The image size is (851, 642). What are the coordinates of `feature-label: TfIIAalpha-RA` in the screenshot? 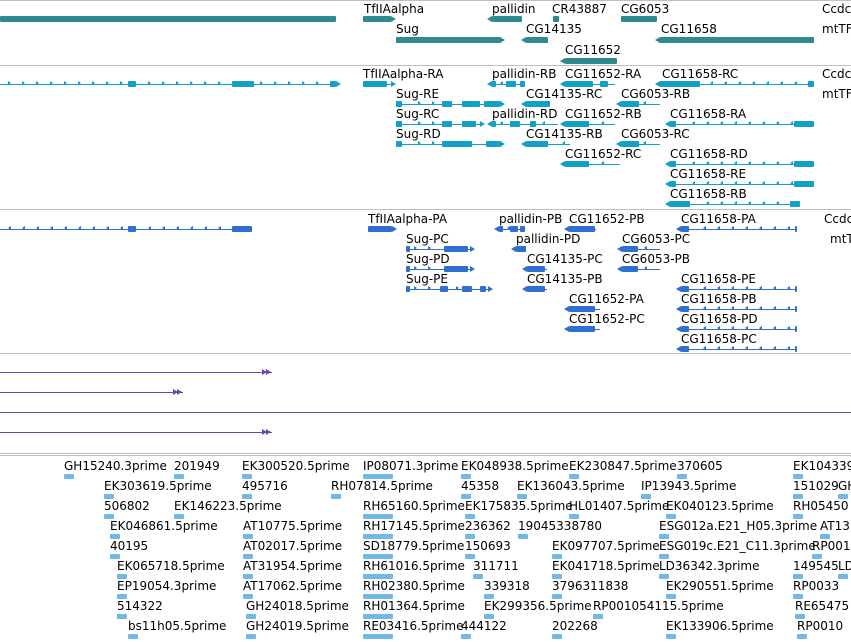 It's located at (403, 74).